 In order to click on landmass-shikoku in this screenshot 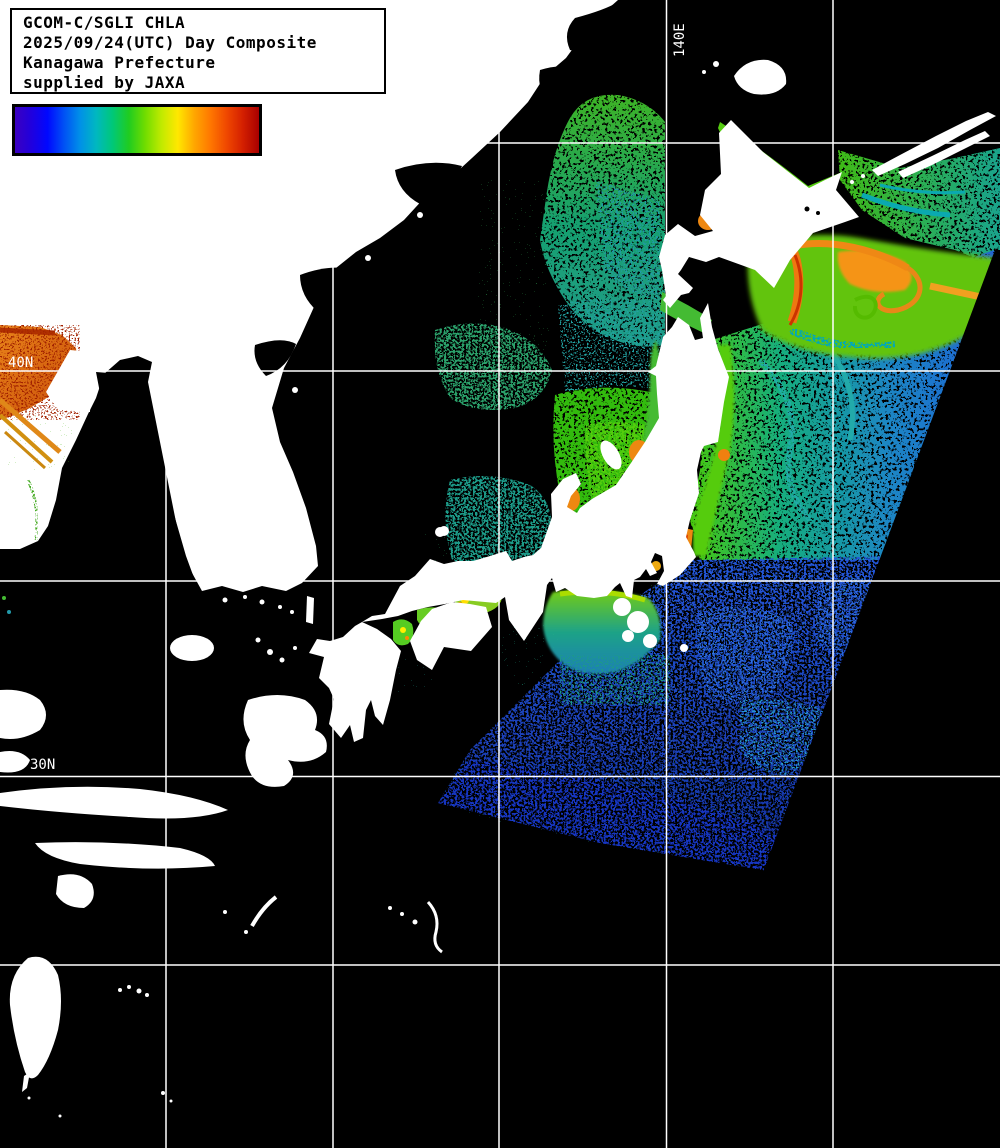, I will do `click(451, 636)`.